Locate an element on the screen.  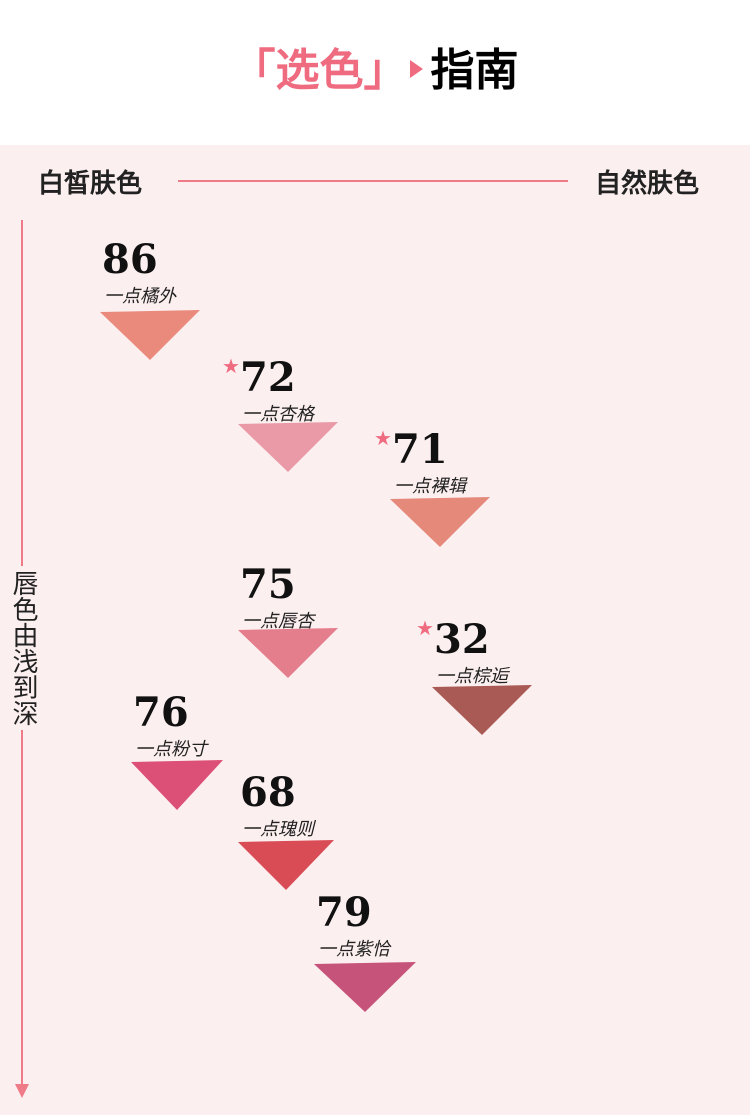
shade-name: 一点紫恰 is located at coordinates (354, 949).